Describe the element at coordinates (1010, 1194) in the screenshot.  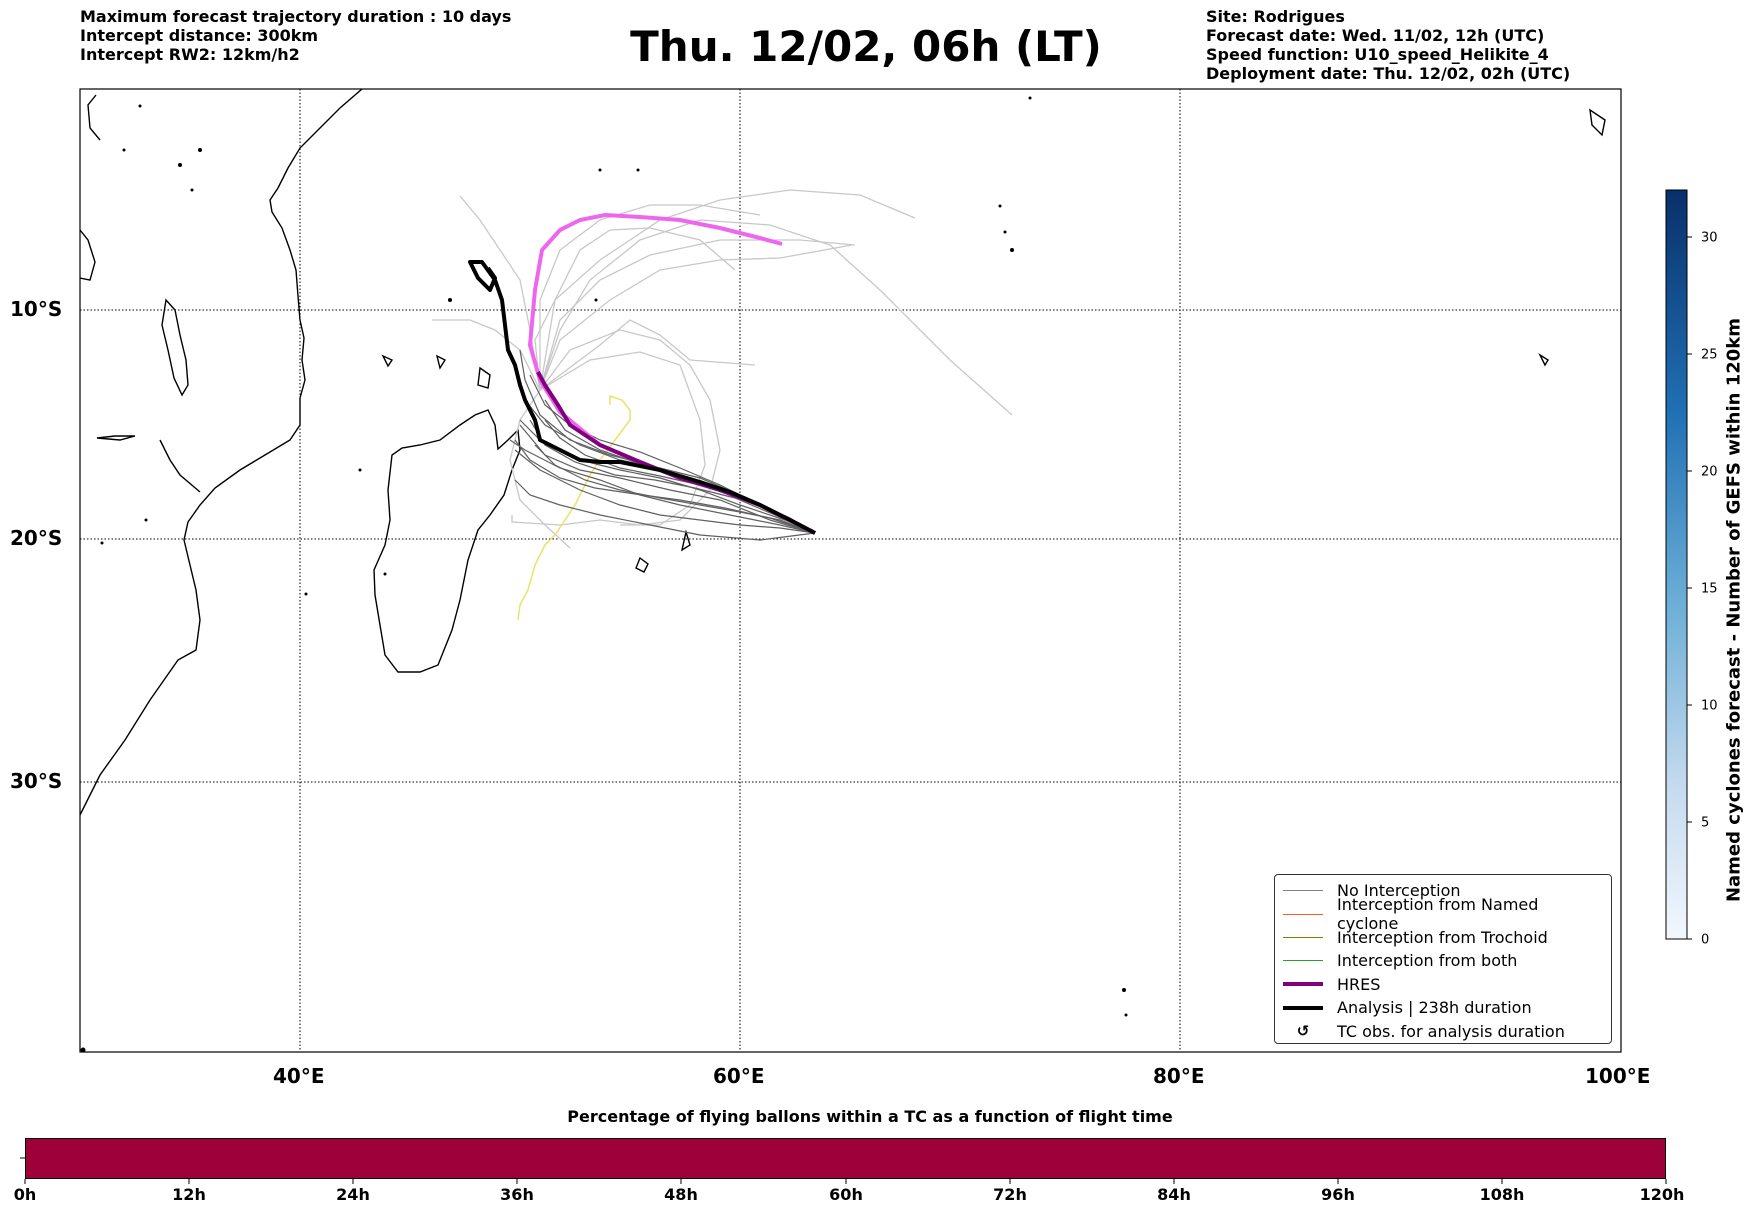
I see `hbar-tick: 72h` at that location.